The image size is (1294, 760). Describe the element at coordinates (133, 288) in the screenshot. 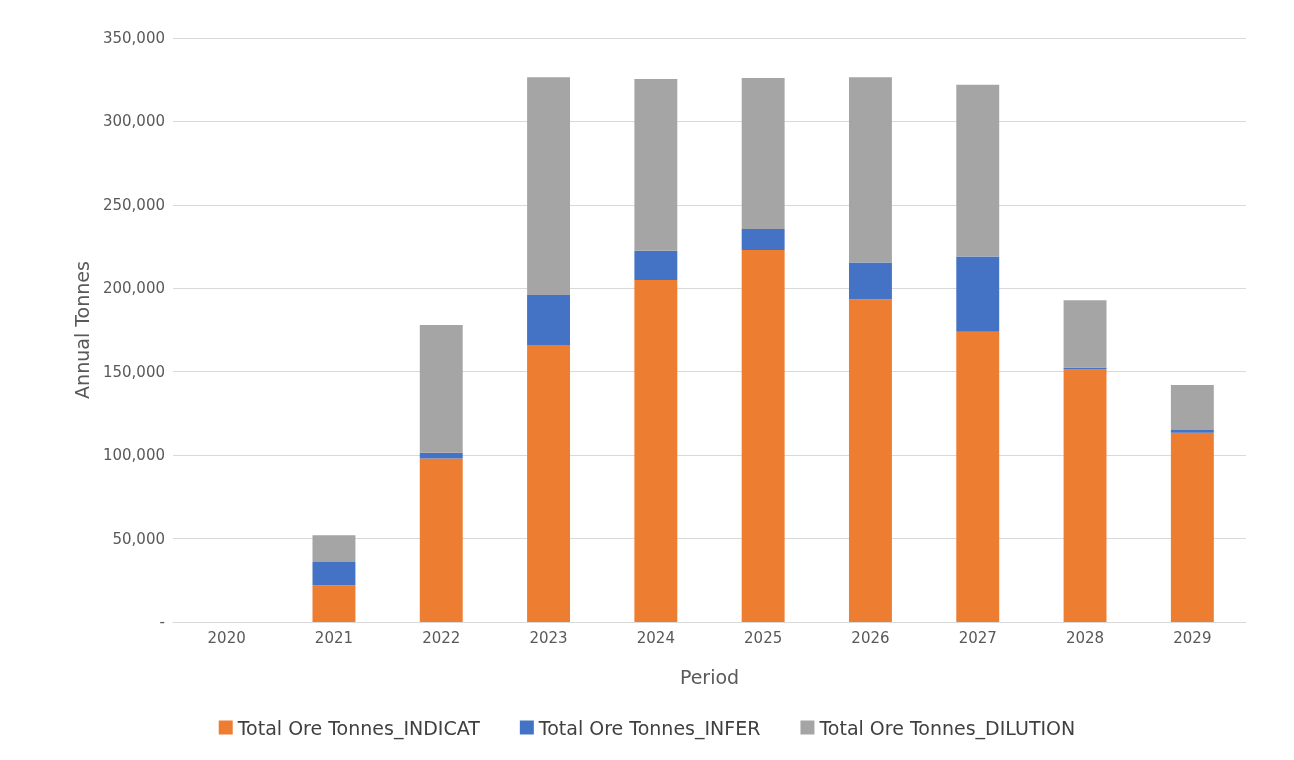

I see `y-tick-label: 200,000` at that location.